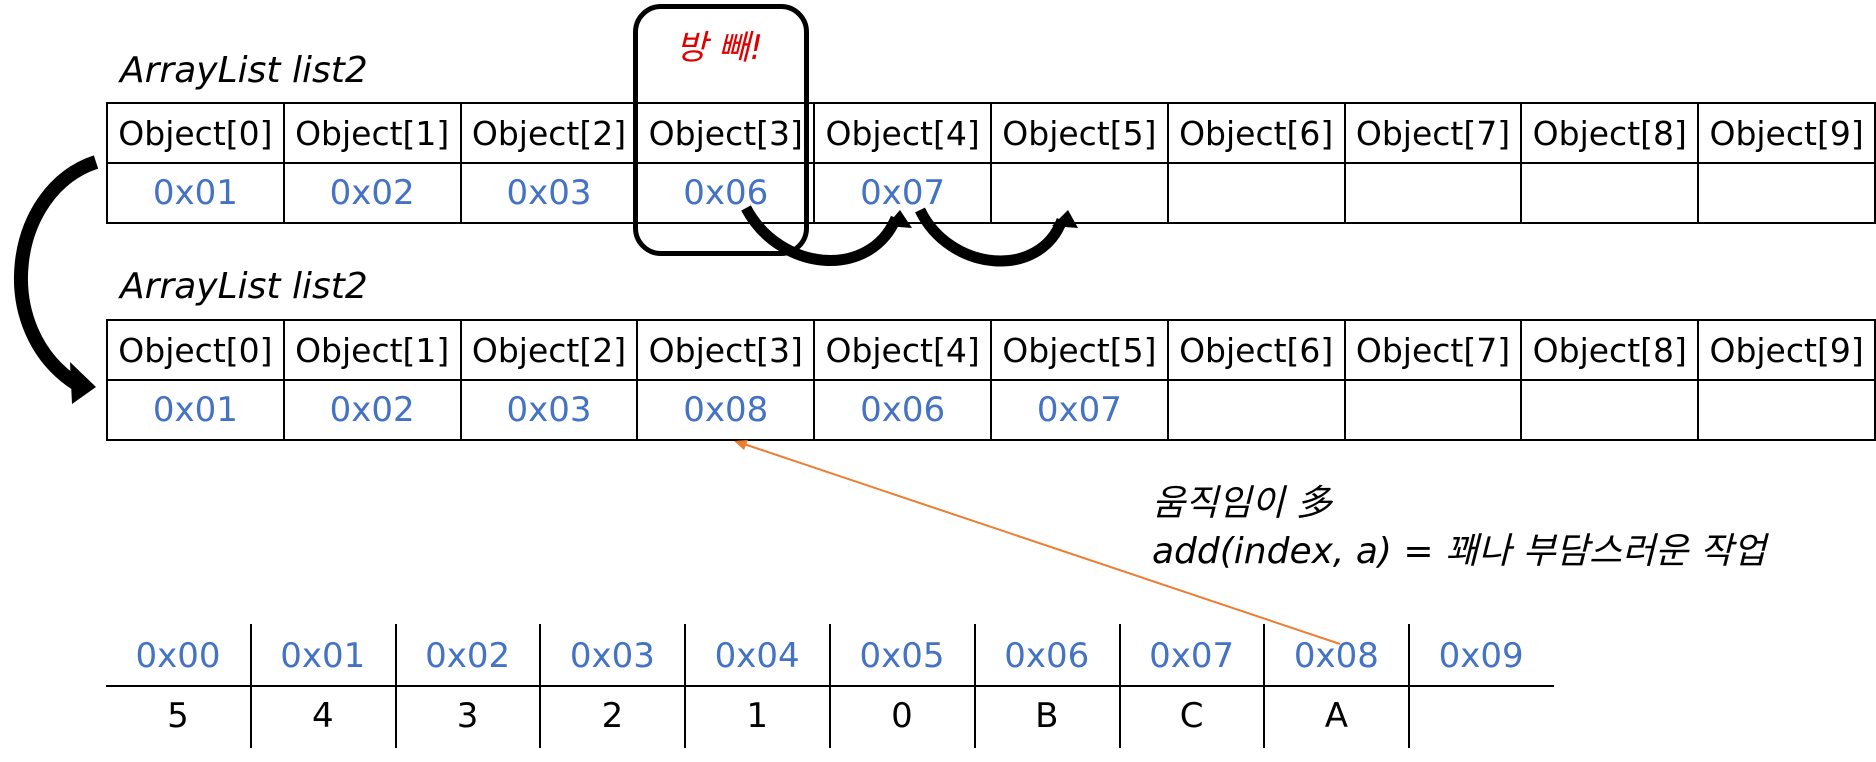 The image size is (1876, 762). I want to click on bottom-array-value-cell-0: 0x01, so click(195, 410).